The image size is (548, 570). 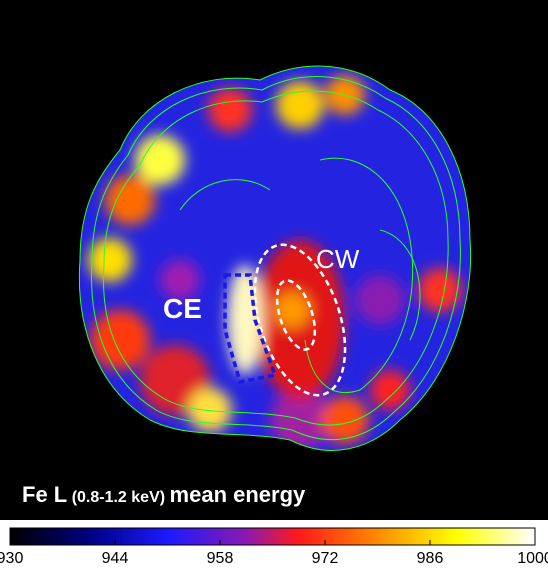 I want to click on colorbar-tick-label: 972, so click(x=325, y=557).